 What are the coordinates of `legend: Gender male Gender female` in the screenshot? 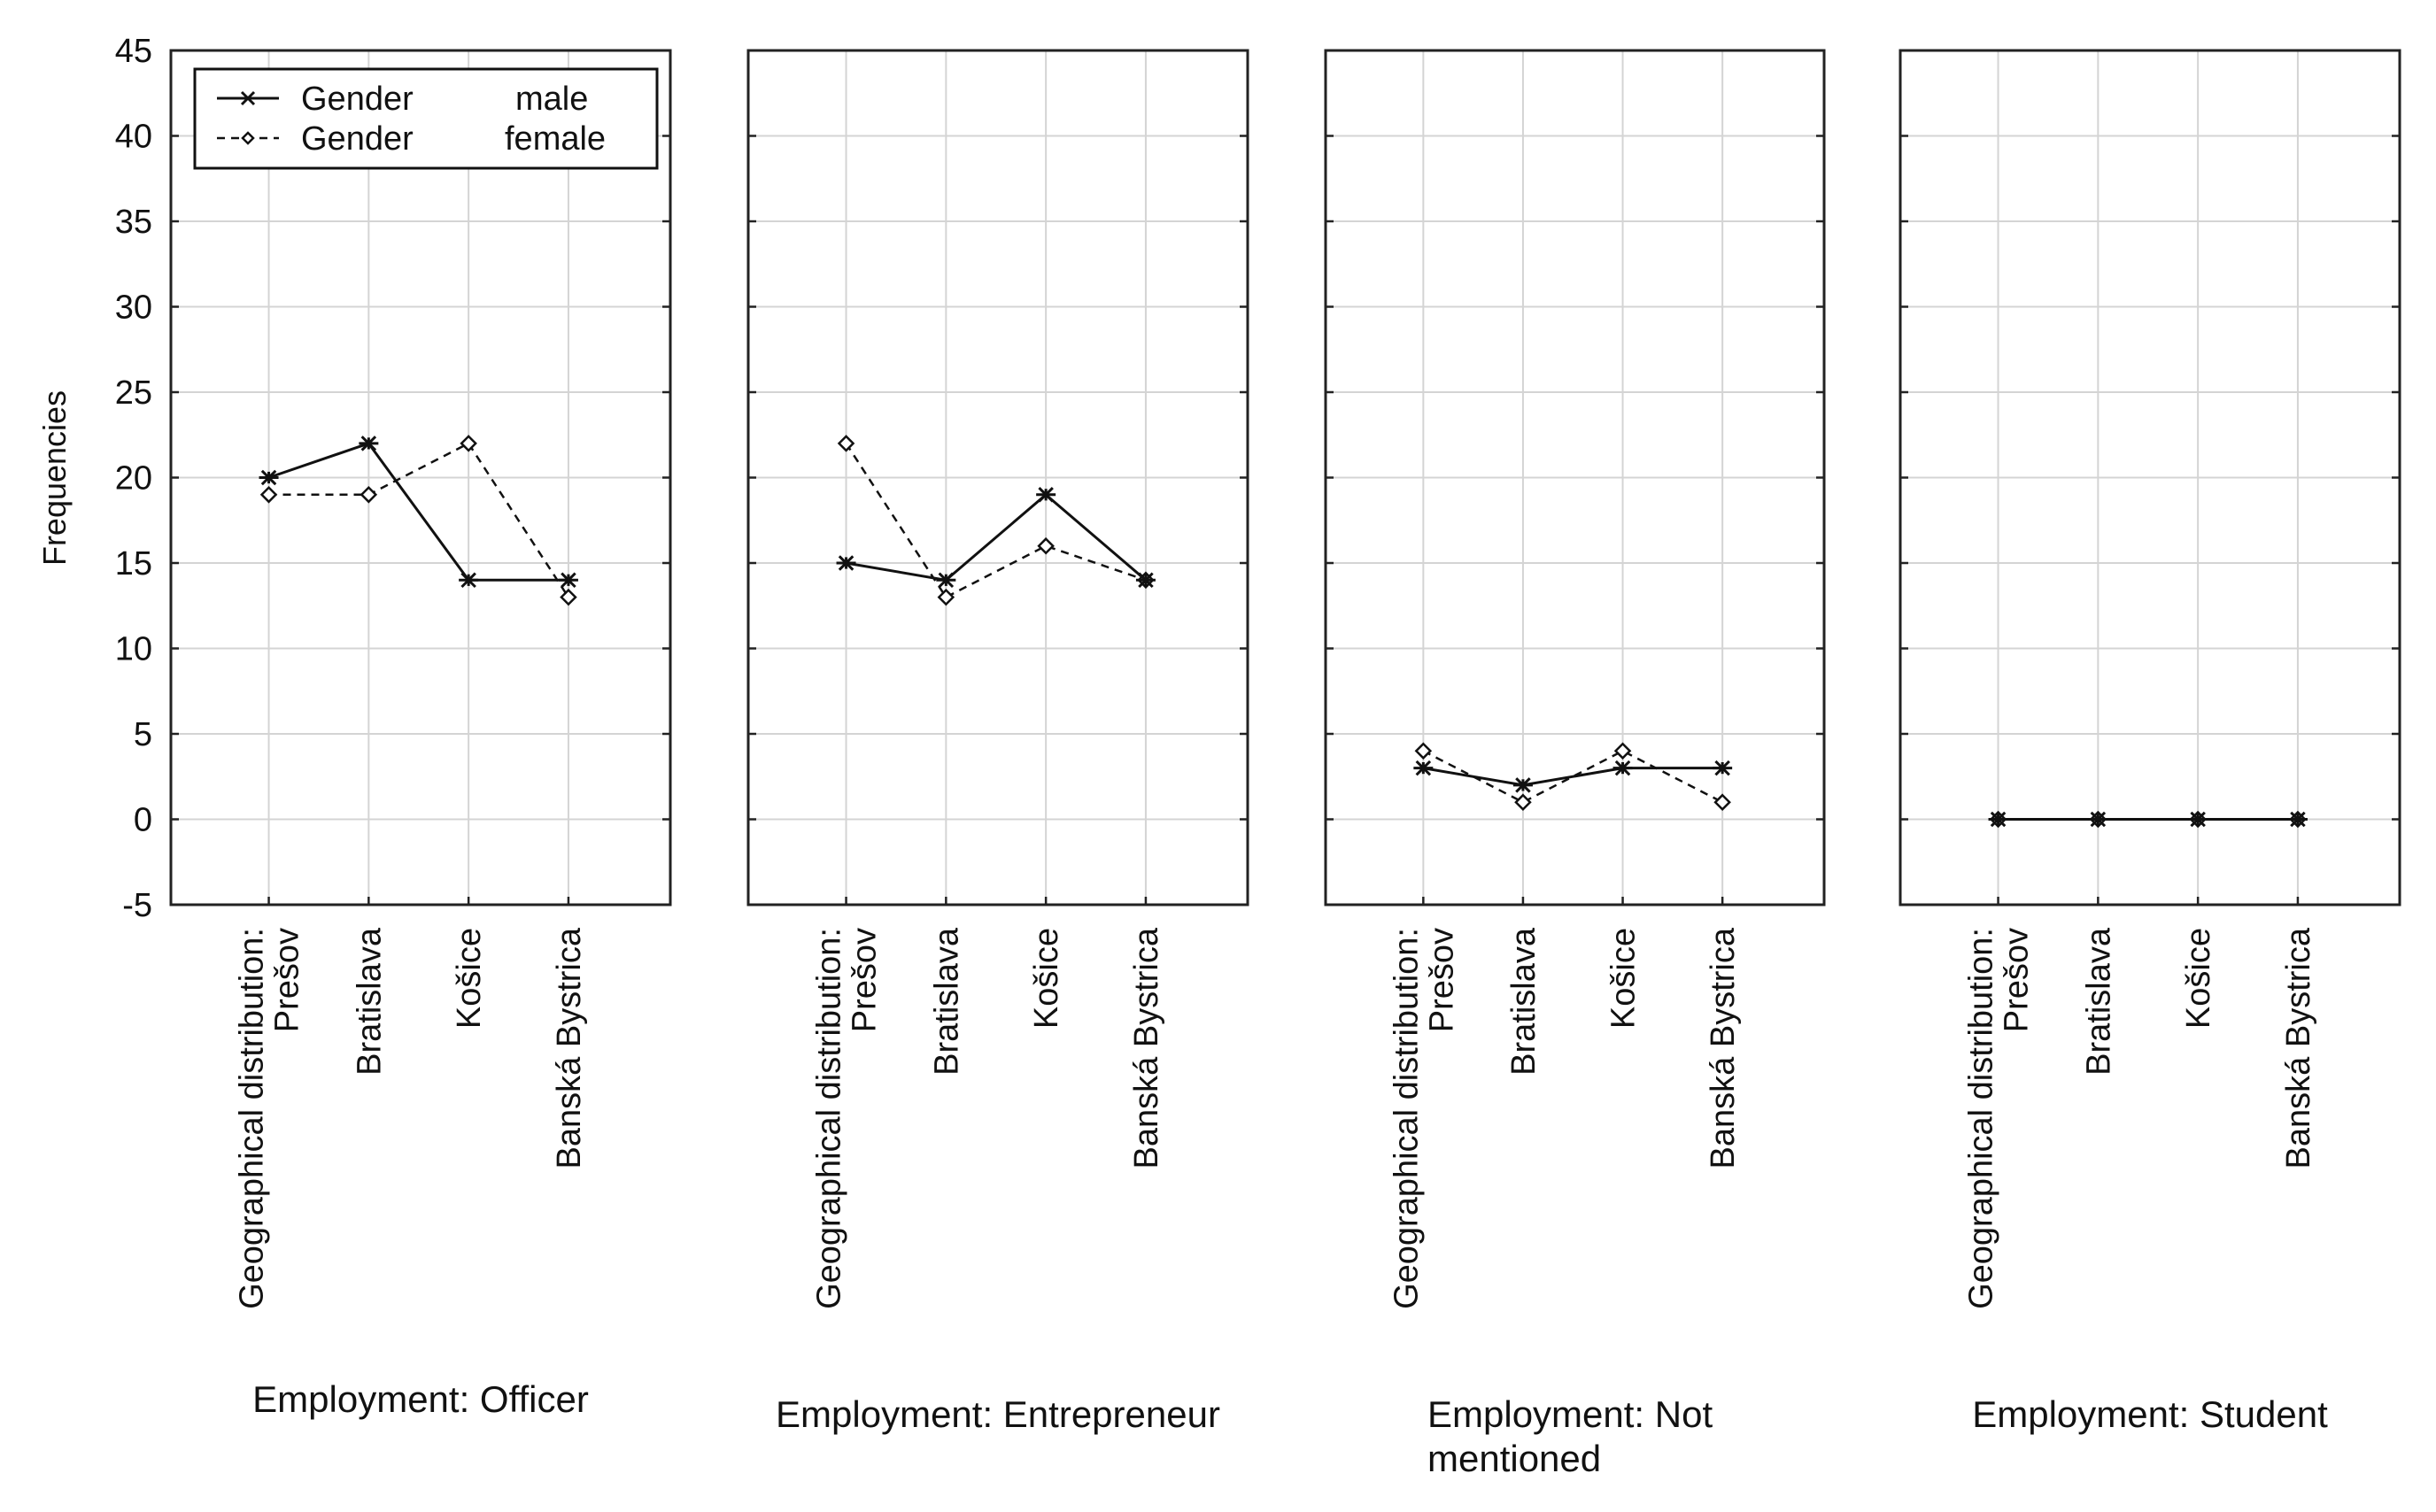 It's located at (426, 118).